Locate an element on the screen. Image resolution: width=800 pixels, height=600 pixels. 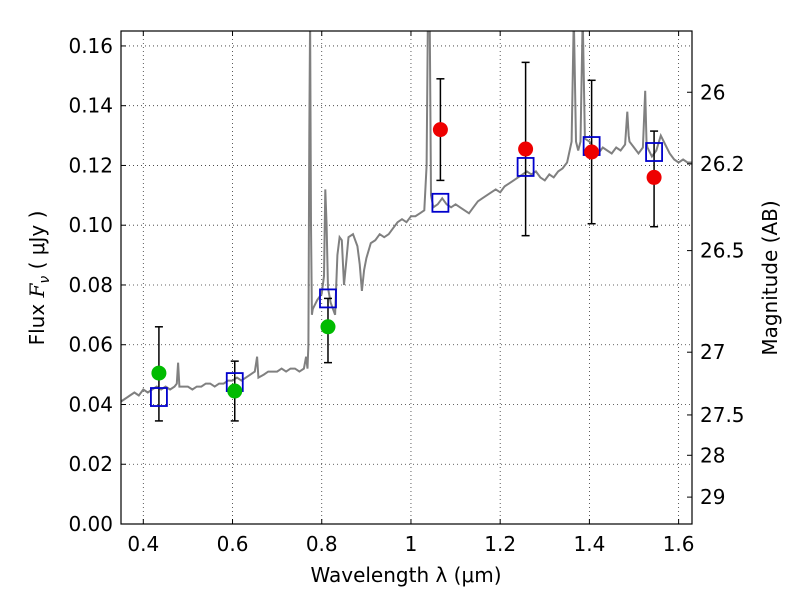
y-tick-label: 0.12 is located at coordinates (90, 165).